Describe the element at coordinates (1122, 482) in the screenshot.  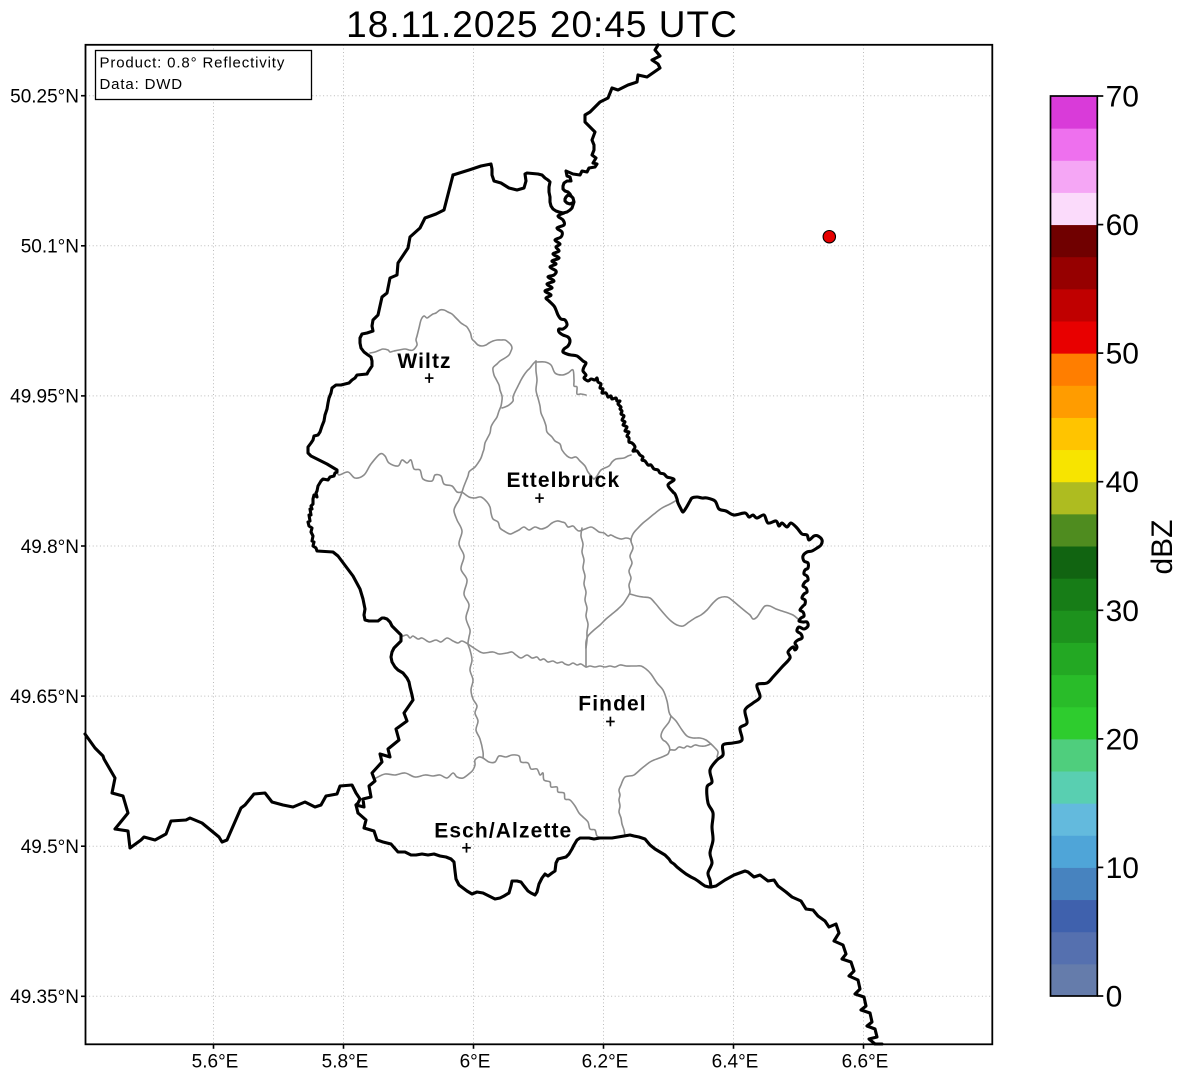
I see `svg-text: 40` at that location.